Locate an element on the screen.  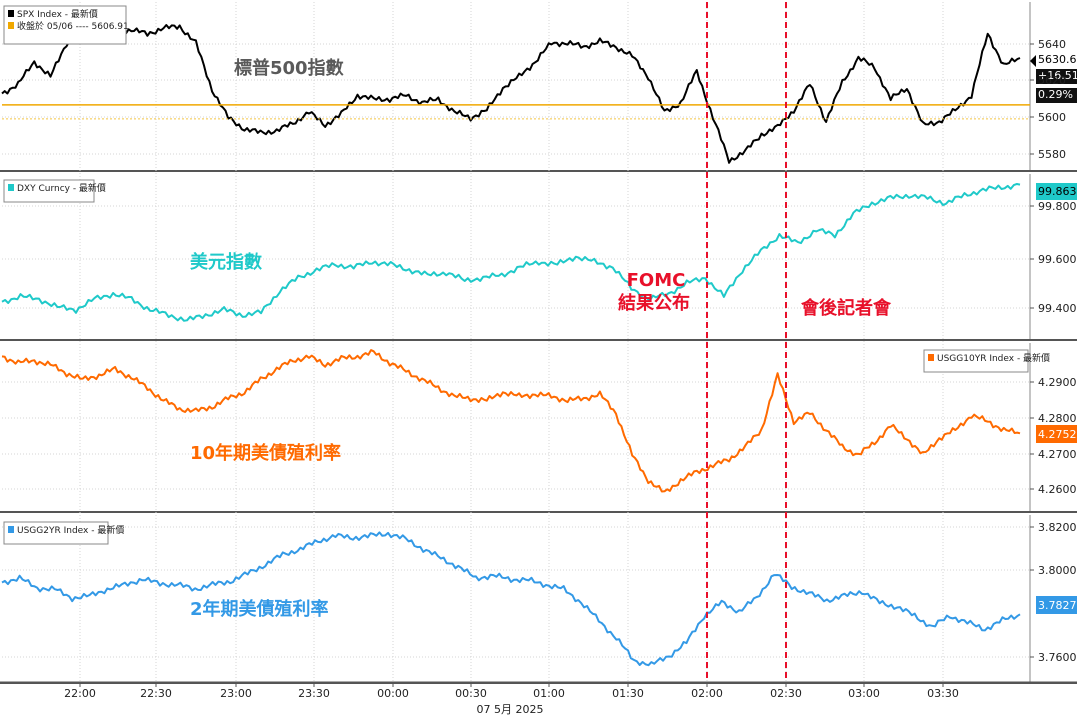
spx-y-tick-label-1: 5620 is located at coordinates (1052, 80).